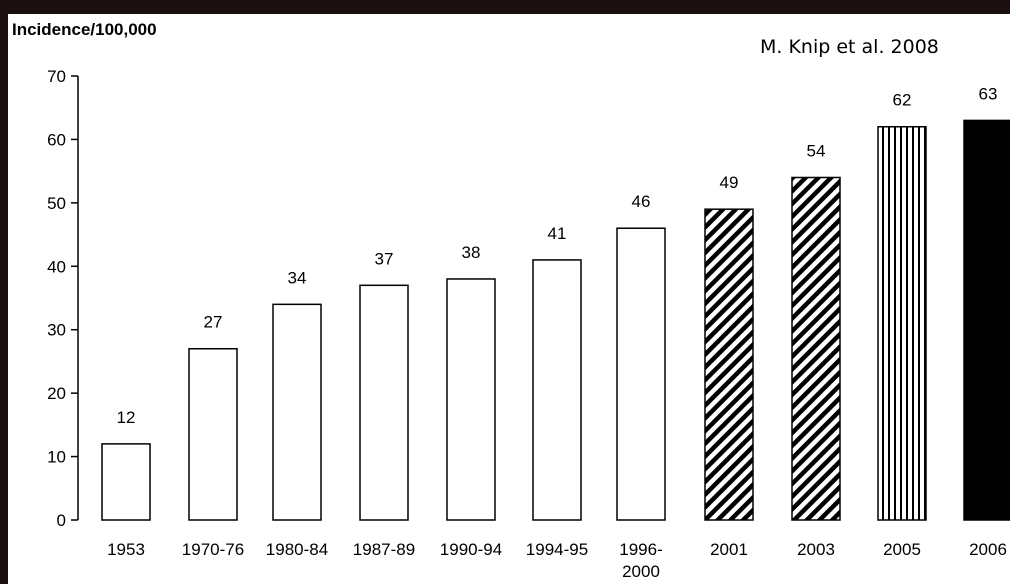 This screenshot has height=584, width=1010. What do you see at coordinates (557, 549) in the screenshot?
I see `x-category-label: 1994-95` at bounding box center [557, 549].